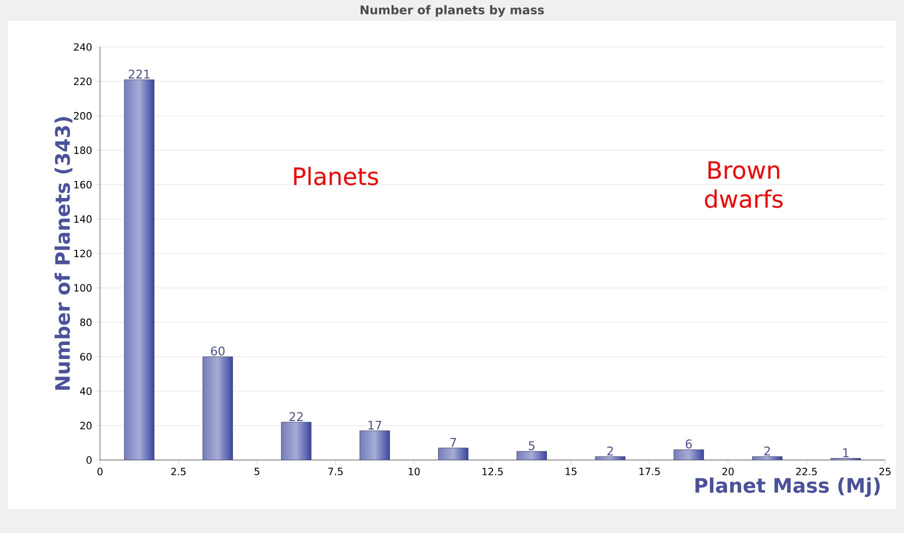  What do you see at coordinates (86, 391) in the screenshot?
I see `y-tick-label: 40` at bounding box center [86, 391].